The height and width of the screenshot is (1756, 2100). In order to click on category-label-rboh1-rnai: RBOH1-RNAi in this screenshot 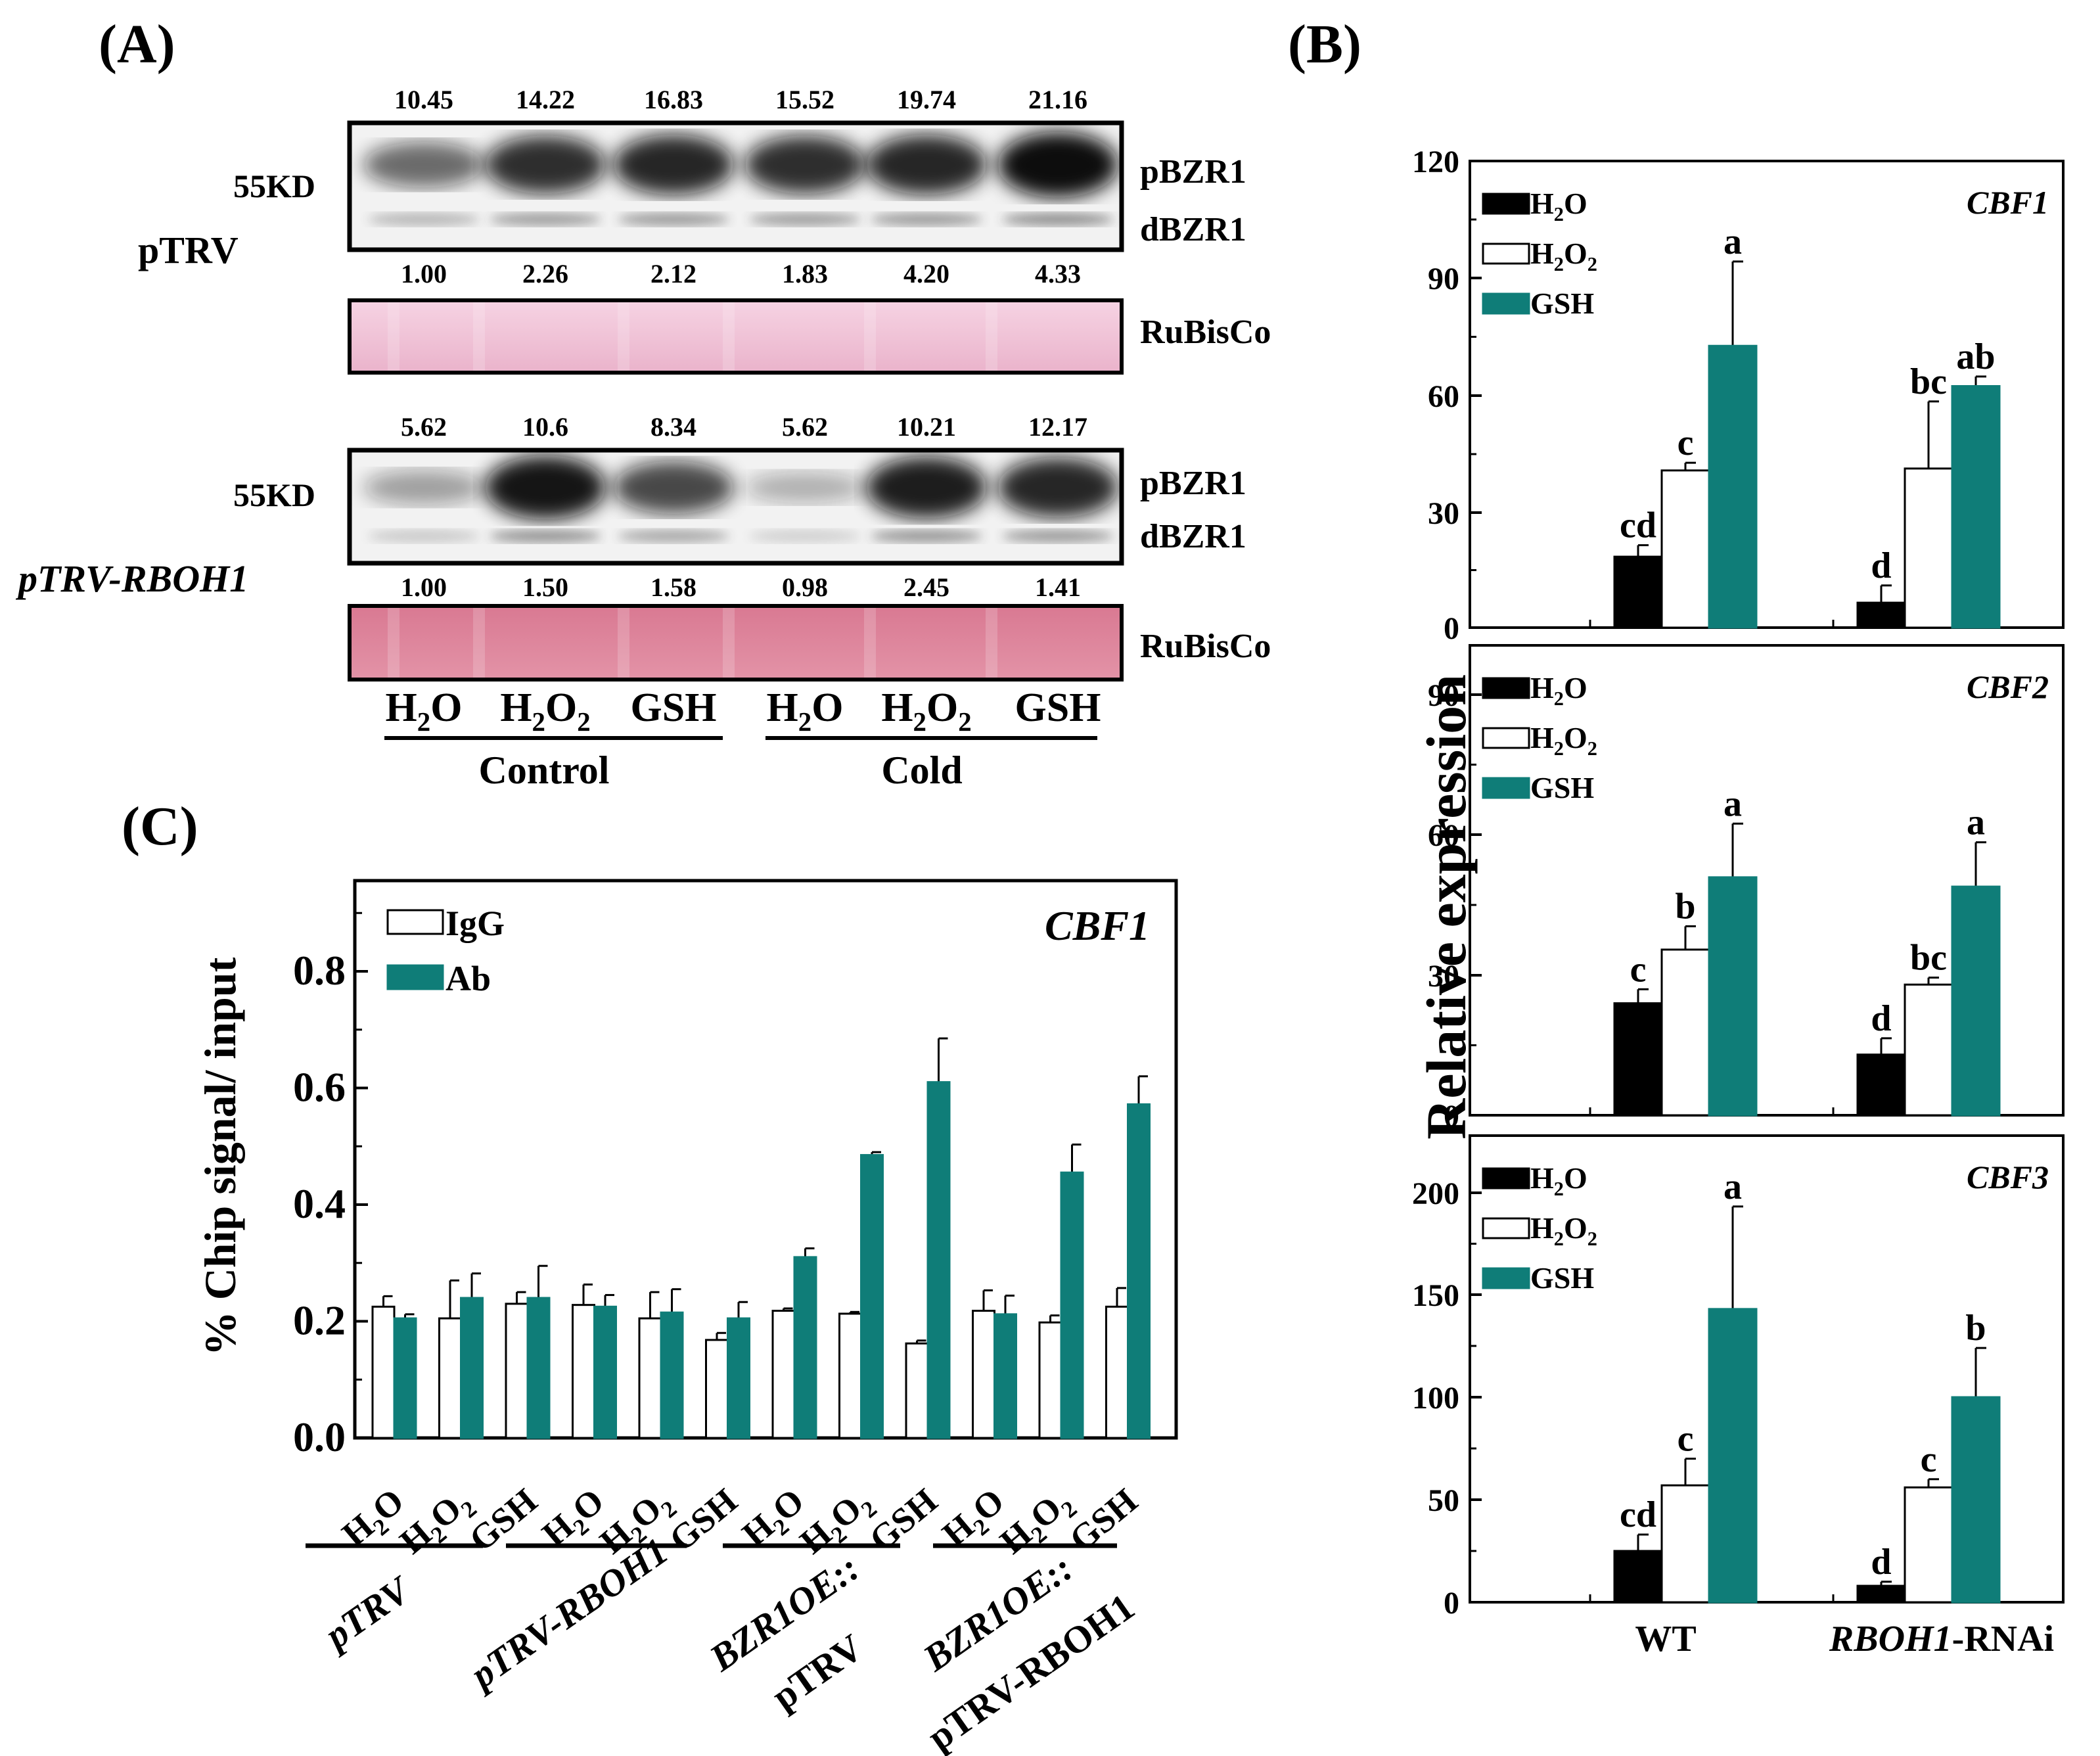, I will do `click(1941, 1639)`.